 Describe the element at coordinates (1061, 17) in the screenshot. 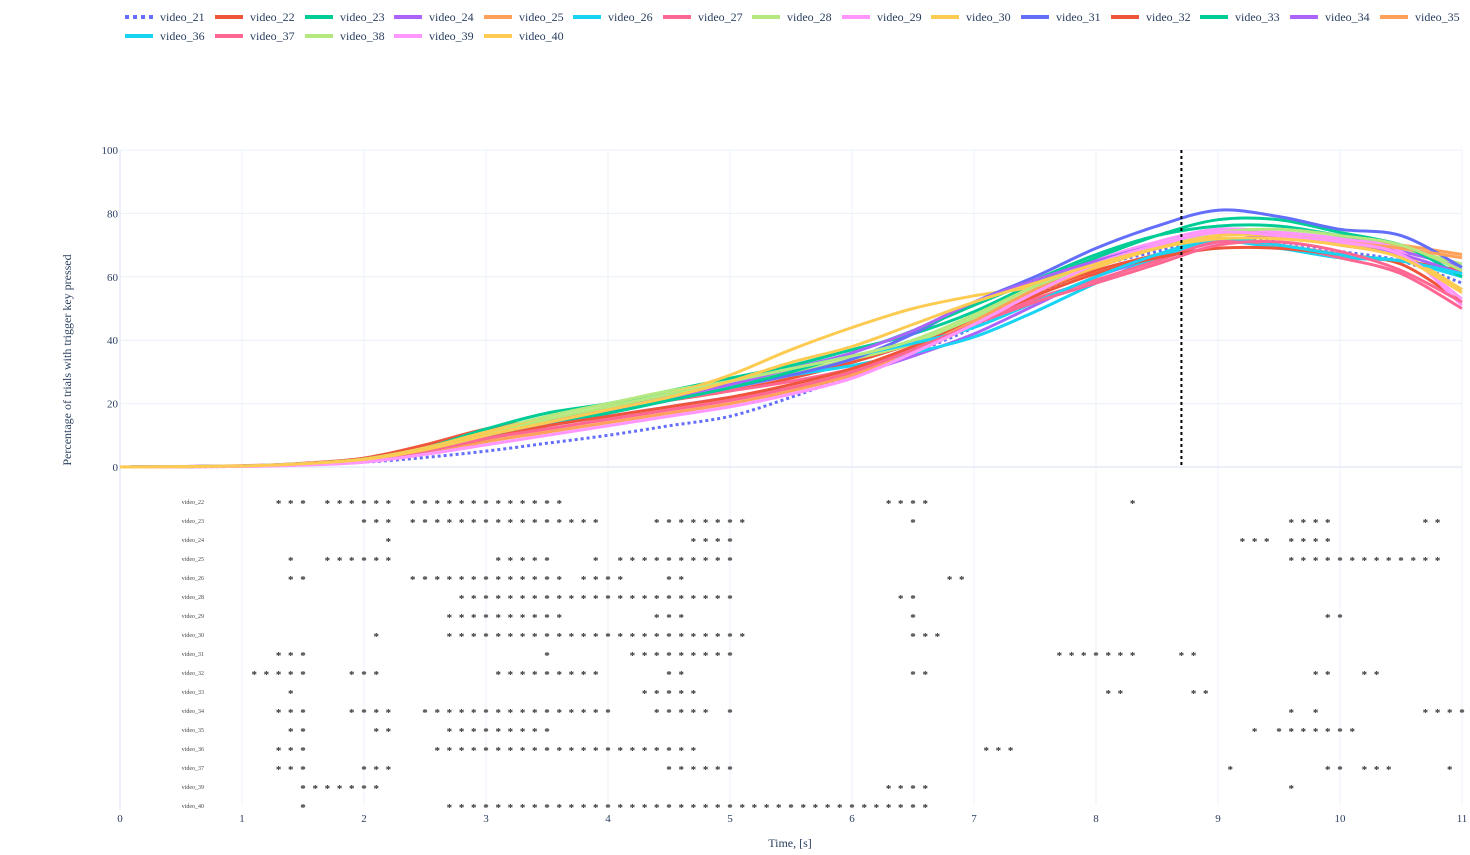

I see `legend-item-video_31: video_31` at that location.